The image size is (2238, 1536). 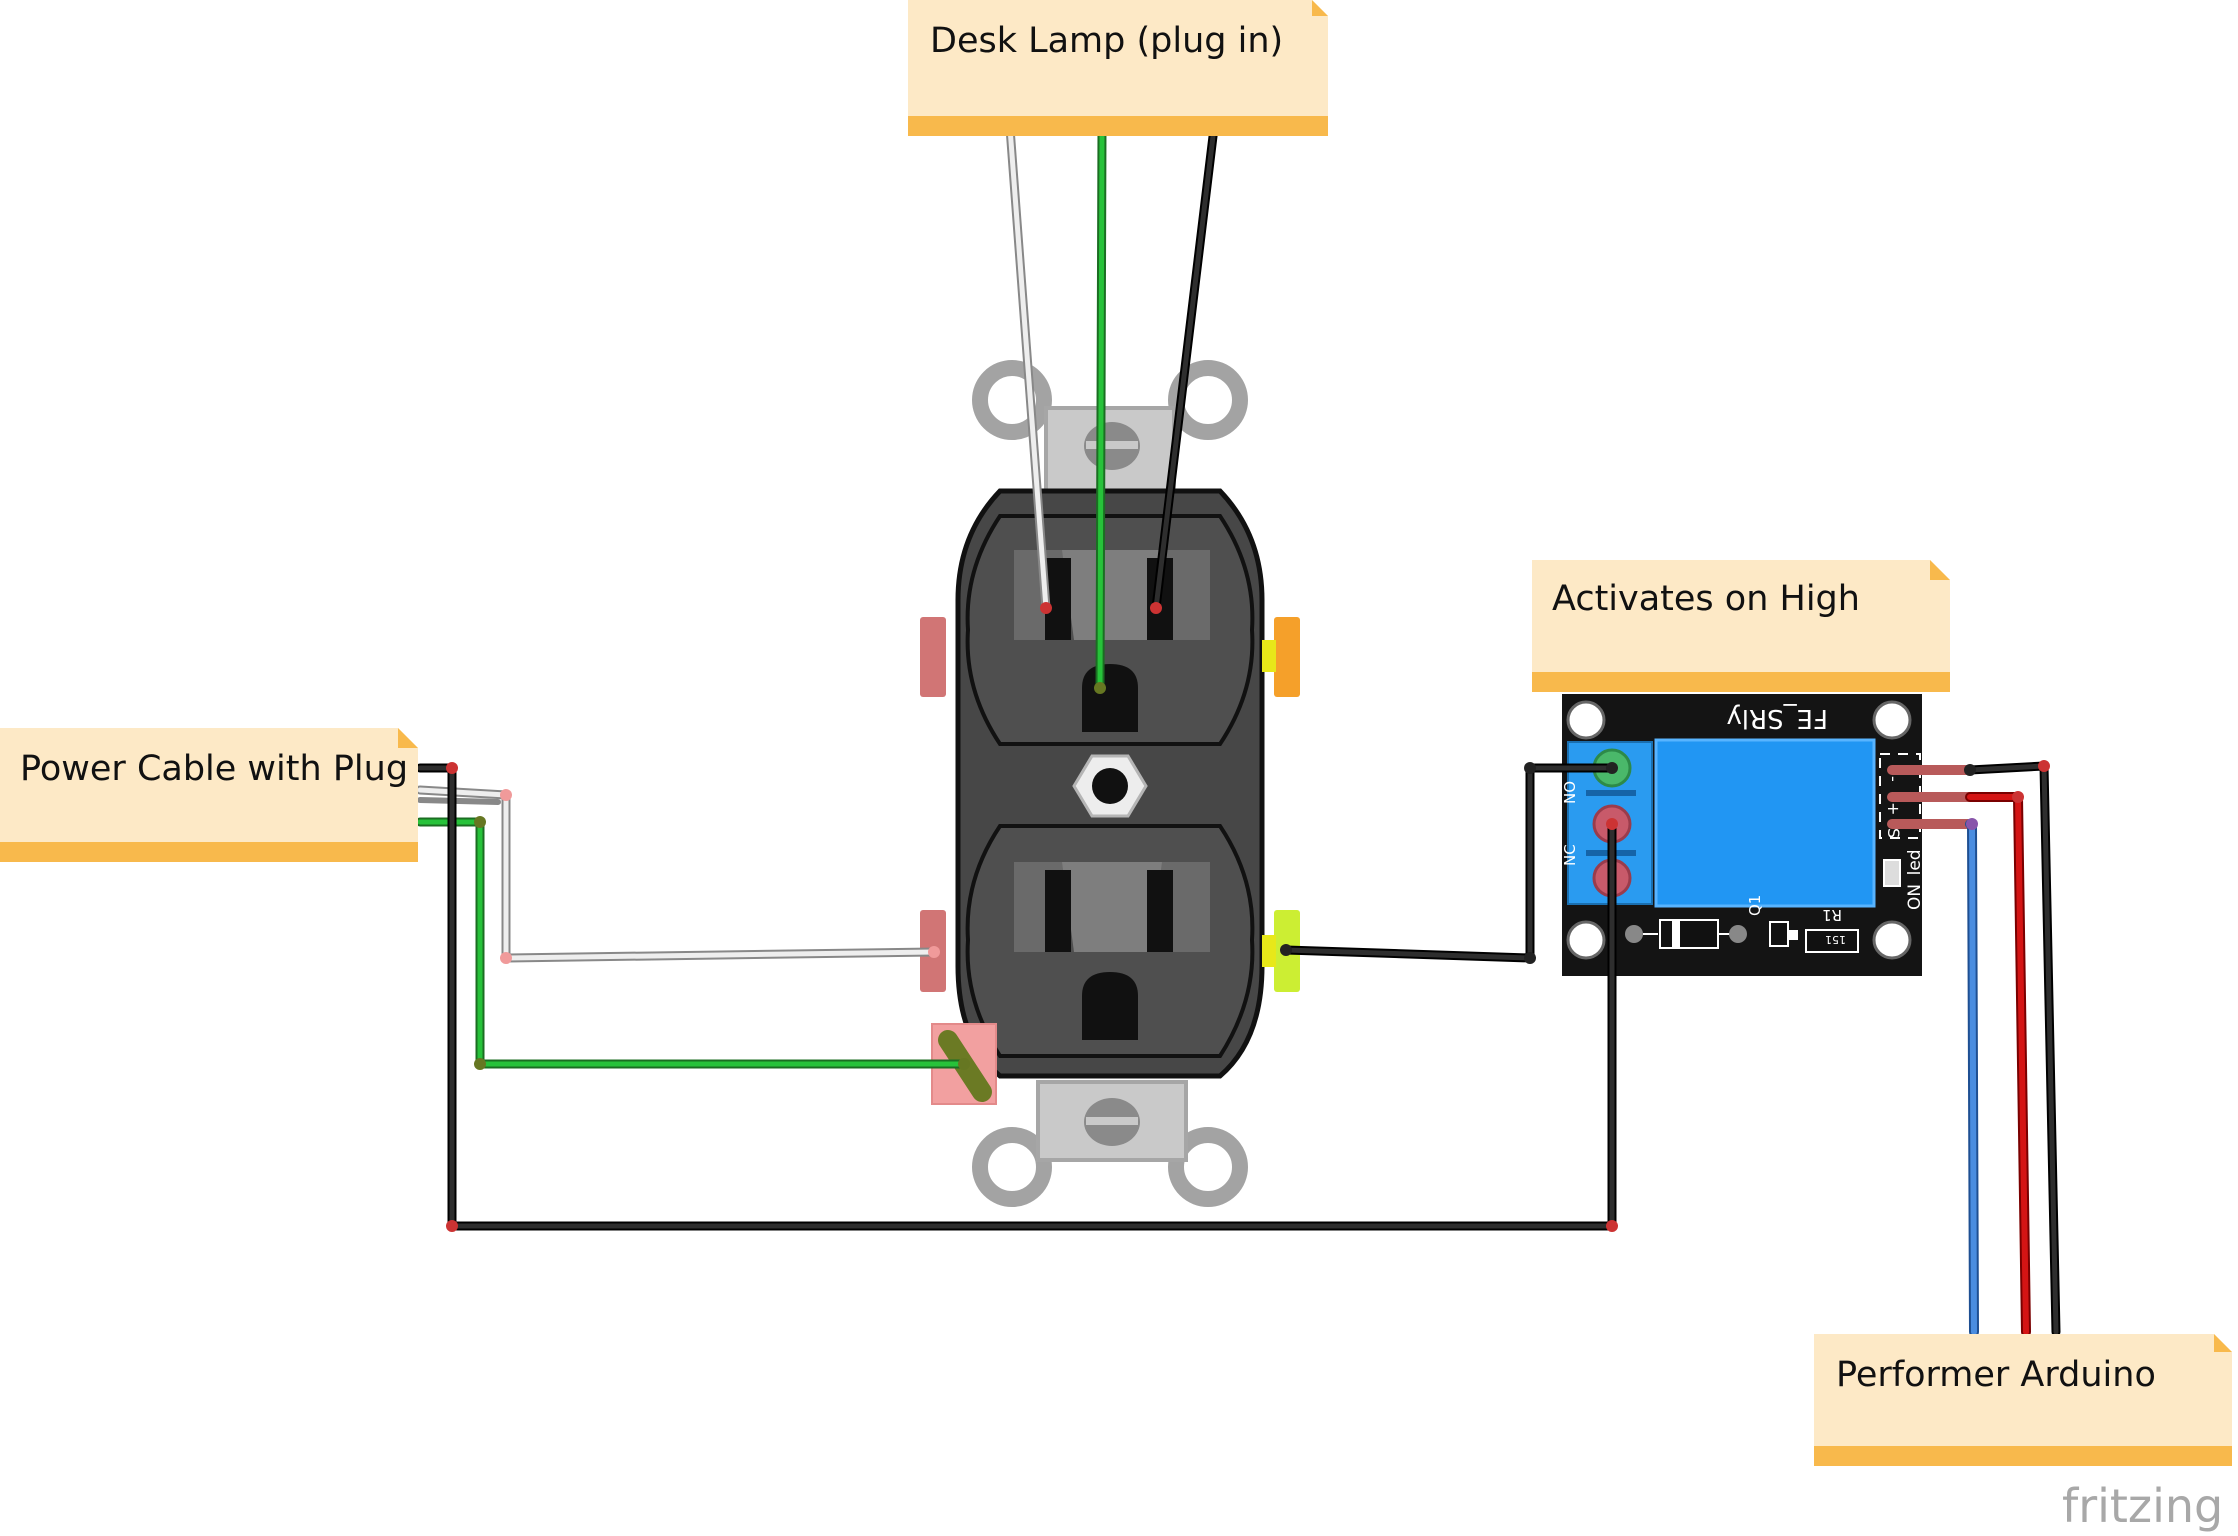 What do you see at coordinates (214, 769) in the screenshot?
I see `note-power-cable-text: Power Cable with Plug` at bounding box center [214, 769].